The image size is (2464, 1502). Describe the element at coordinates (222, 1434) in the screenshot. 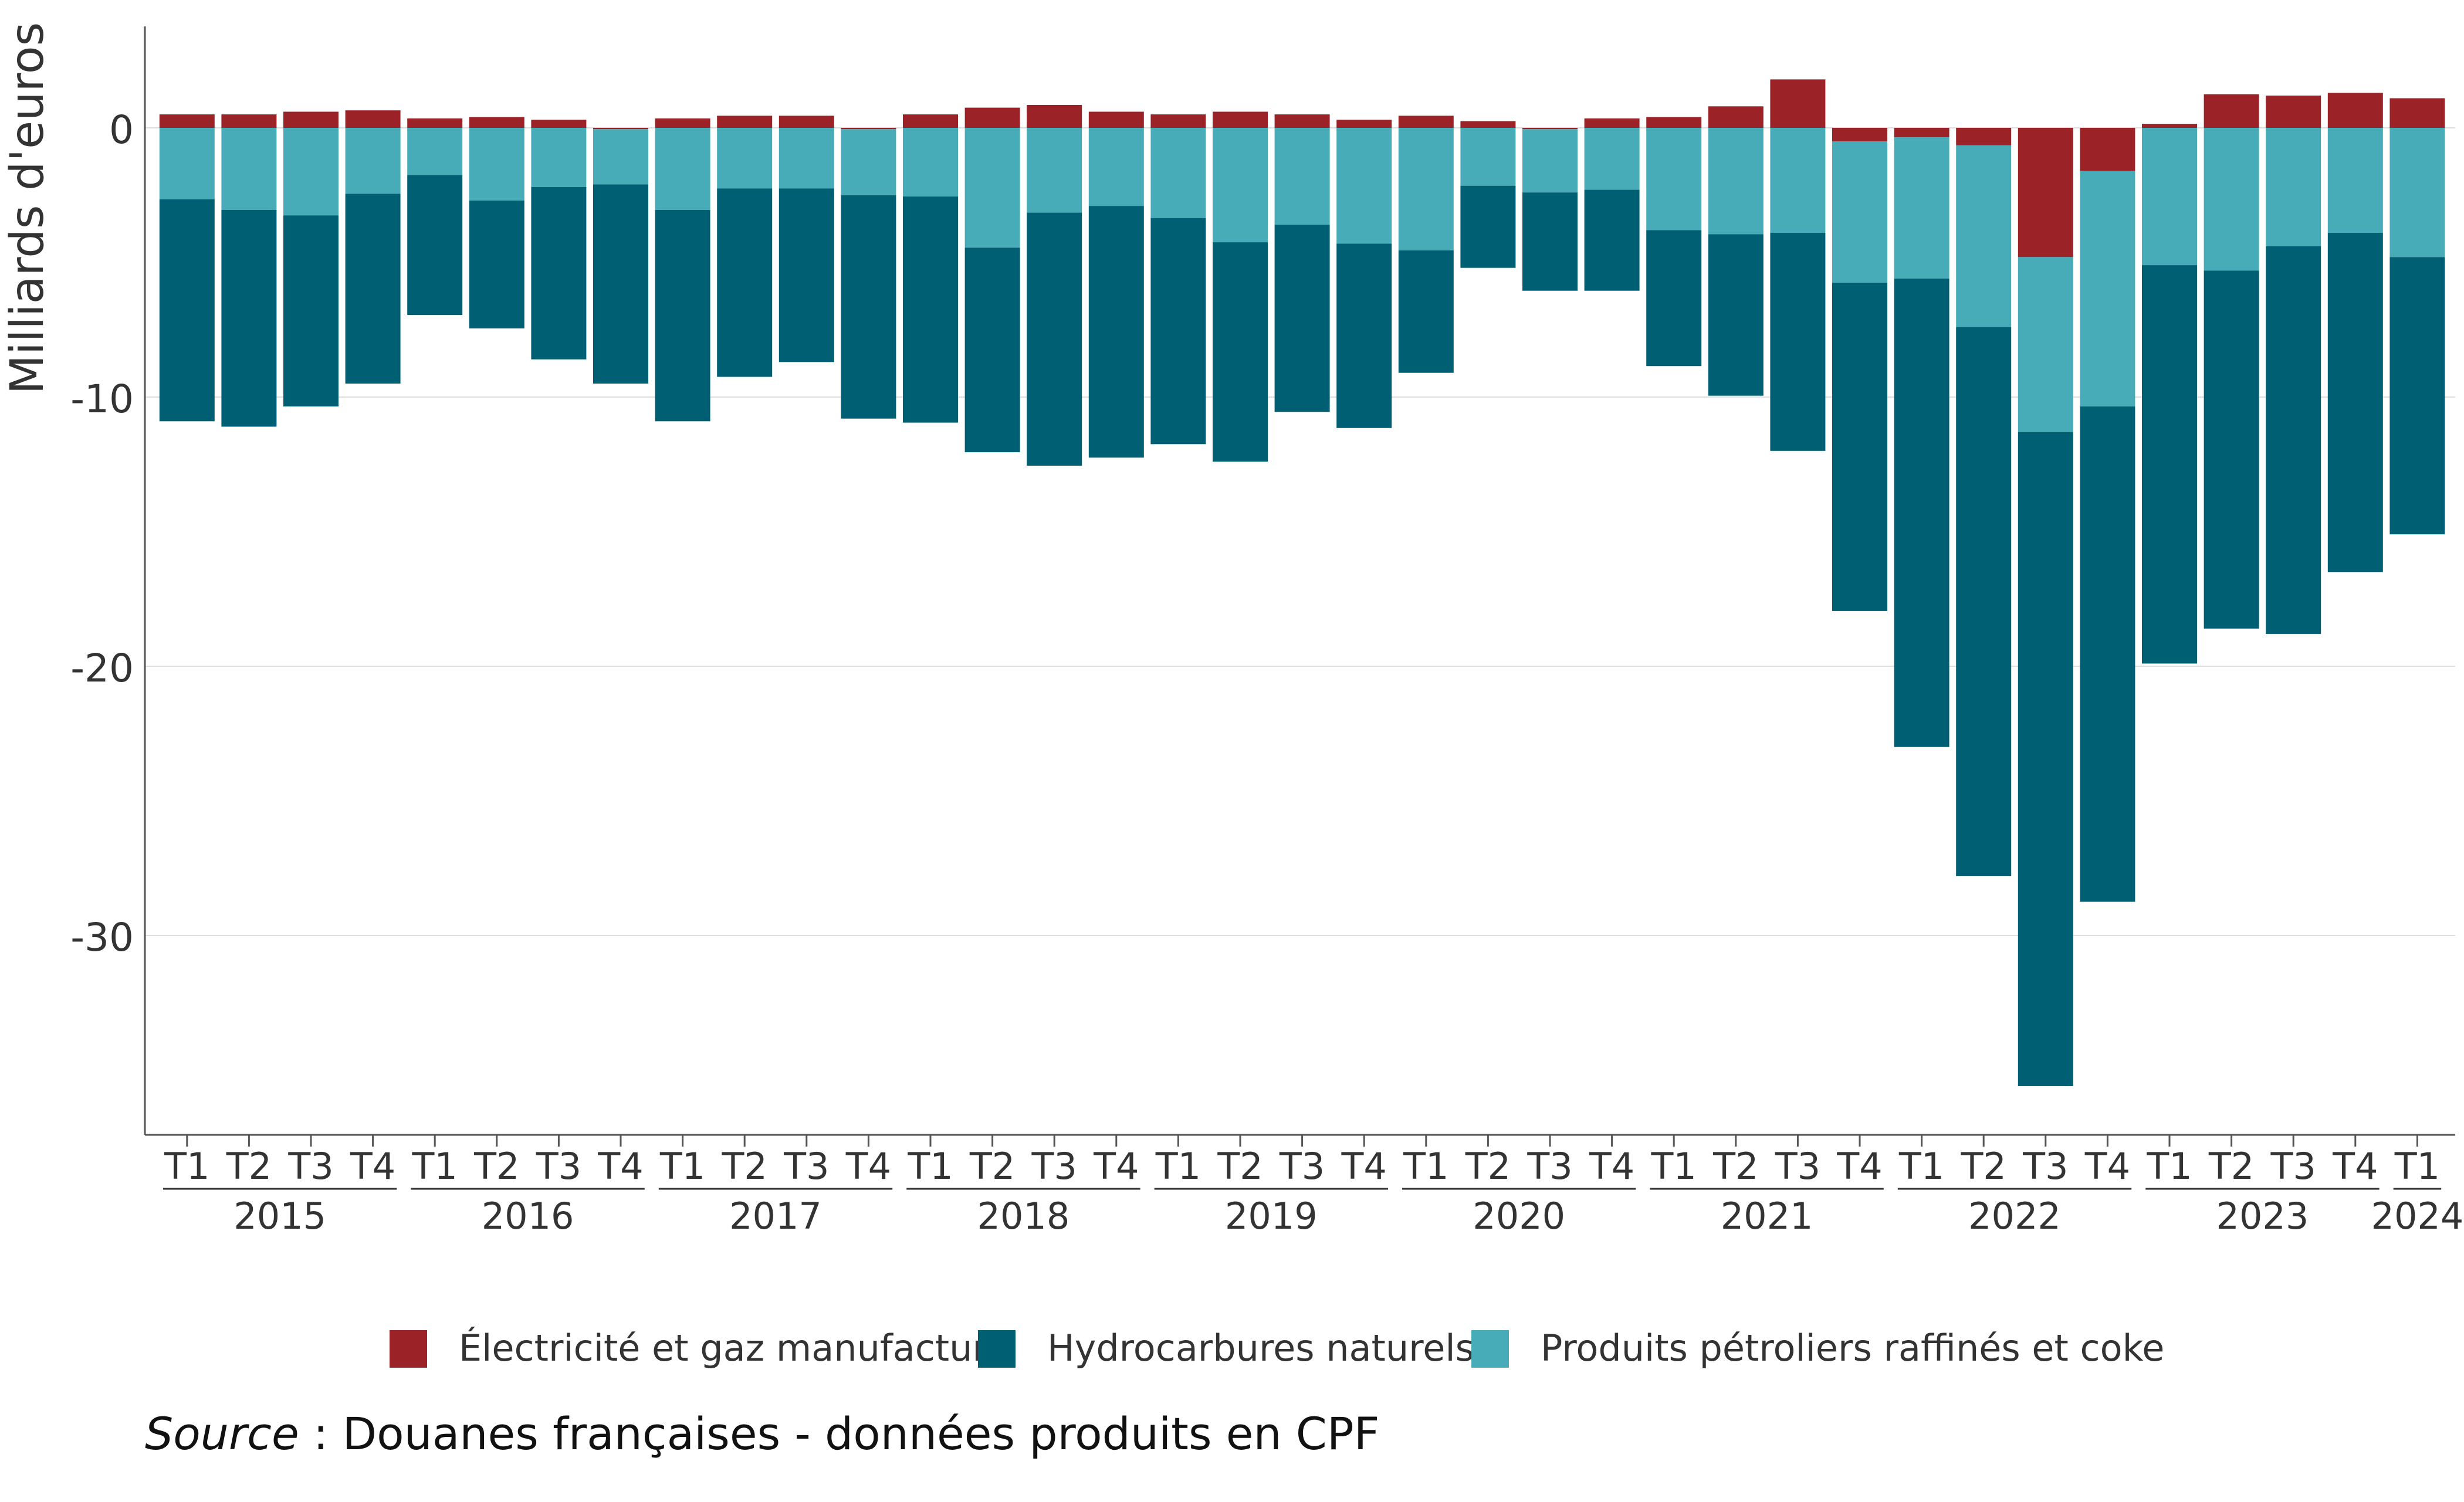

I see `source-label: Source` at that location.